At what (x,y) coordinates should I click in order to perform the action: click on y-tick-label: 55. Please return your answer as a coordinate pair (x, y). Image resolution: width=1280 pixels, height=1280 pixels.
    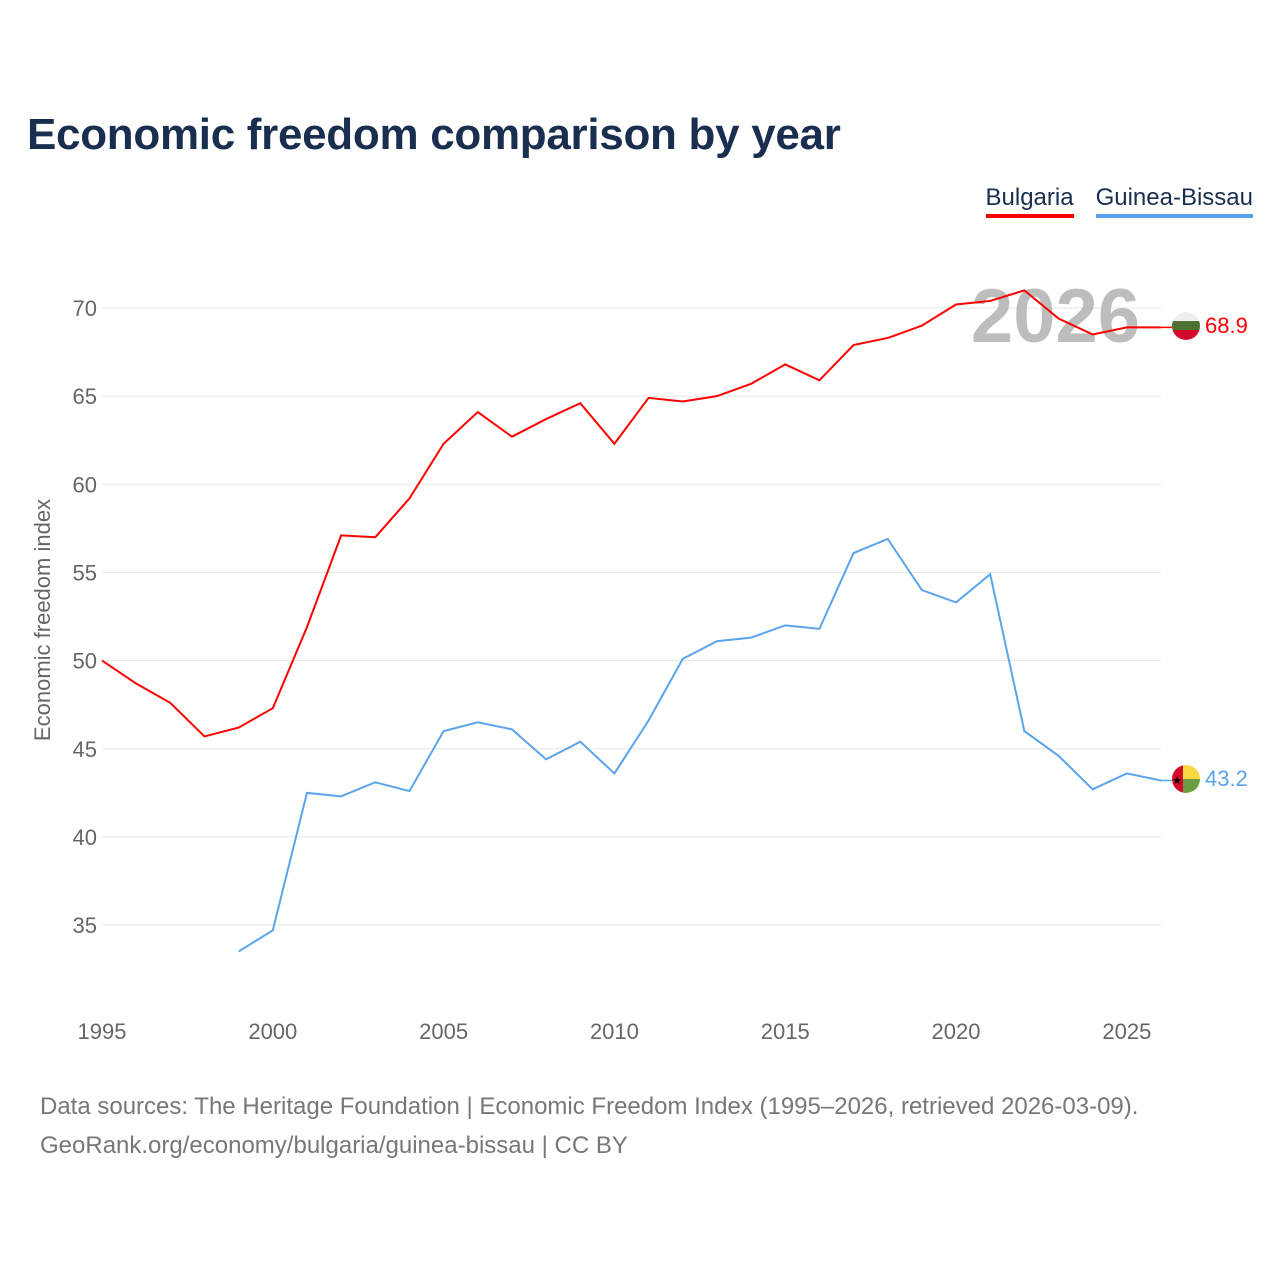
    Looking at the image, I should click on (85, 572).